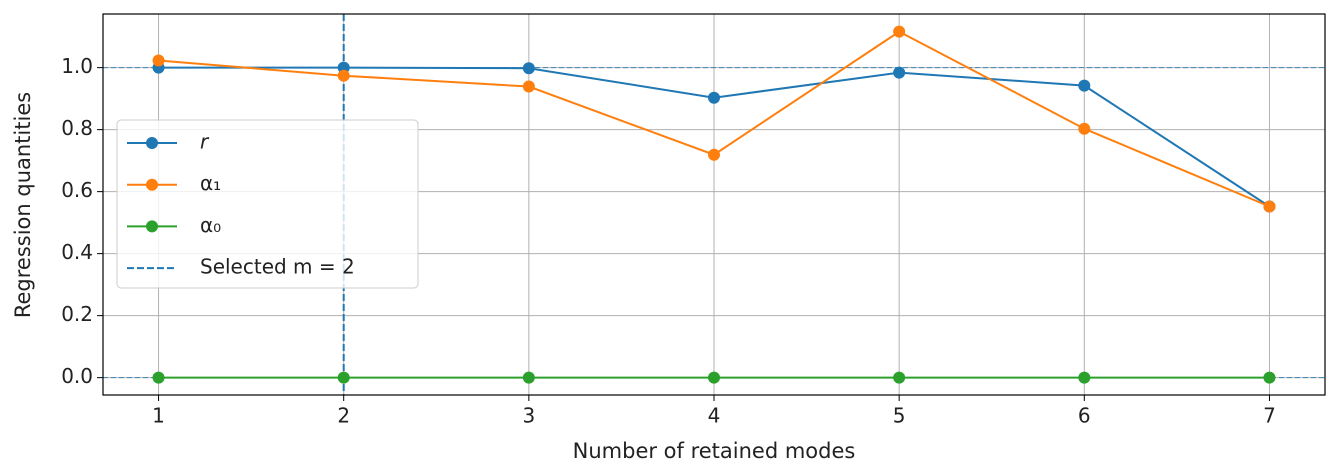 The image size is (1338, 474). I want to click on legend-label: α₀, so click(210, 225).